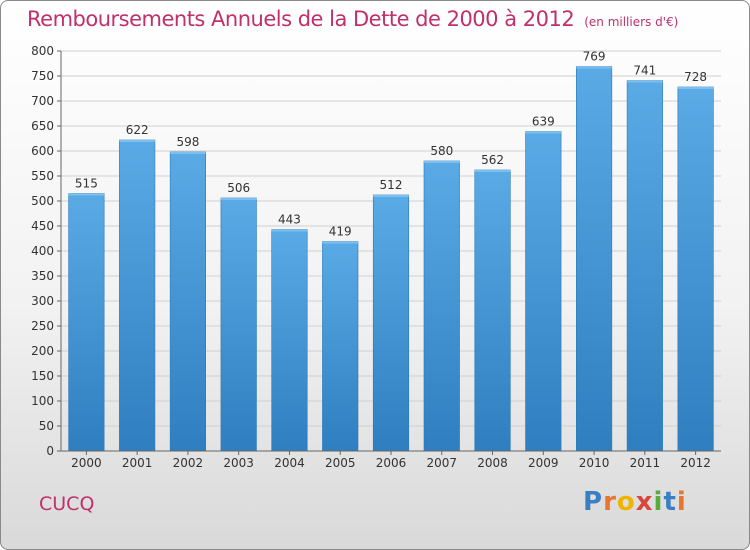 This screenshot has width=750, height=550. I want to click on y-tick-label: 450, so click(42, 226).